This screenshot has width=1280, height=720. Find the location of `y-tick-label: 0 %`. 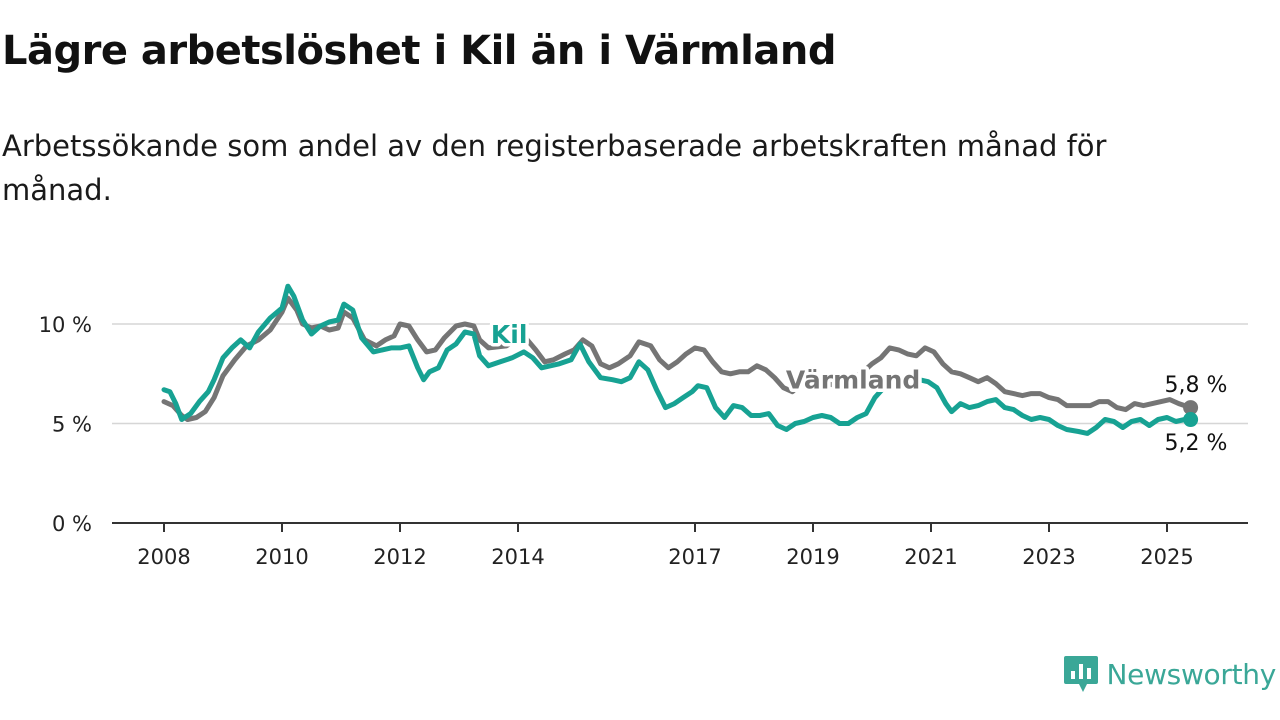

y-tick-label: 0 % is located at coordinates (72, 524).